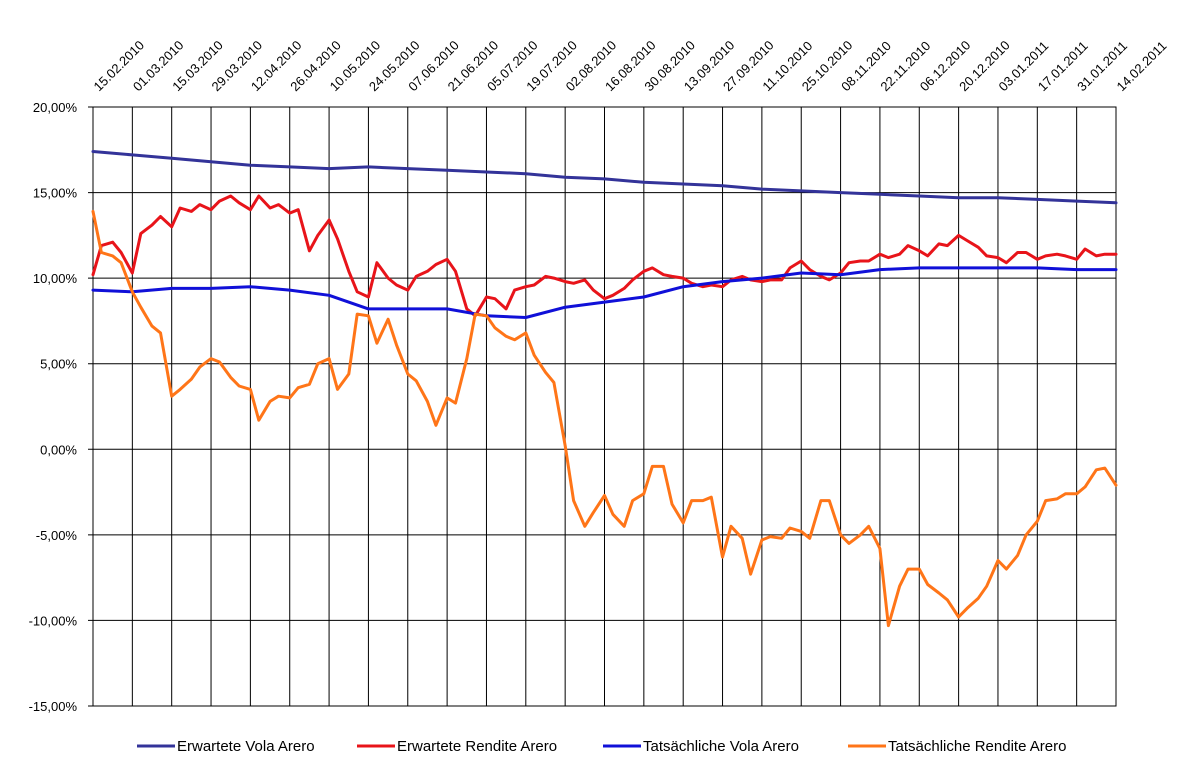  What do you see at coordinates (58, 364) in the screenshot?
I see `y-tick-label: 5,00%` at bounding box center [58, 364].